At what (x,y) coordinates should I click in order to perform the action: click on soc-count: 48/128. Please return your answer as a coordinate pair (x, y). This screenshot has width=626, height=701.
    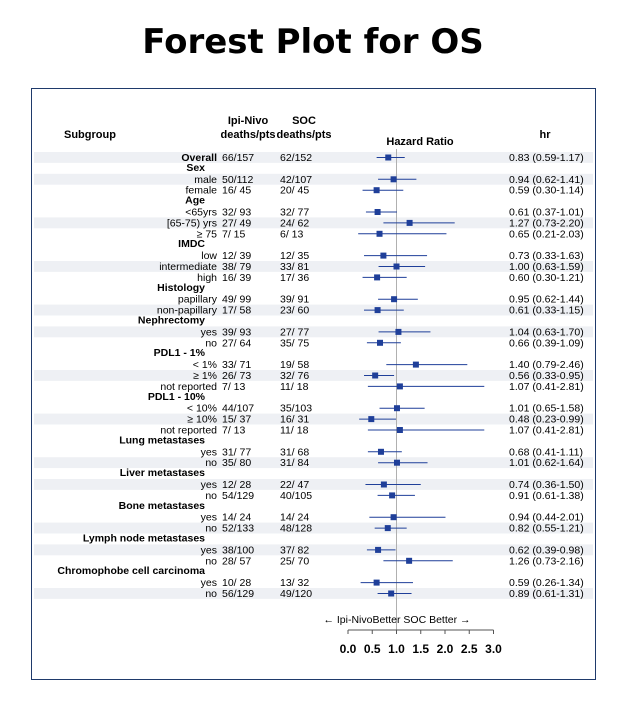
    Looking at the image, I should click on (296, 529).